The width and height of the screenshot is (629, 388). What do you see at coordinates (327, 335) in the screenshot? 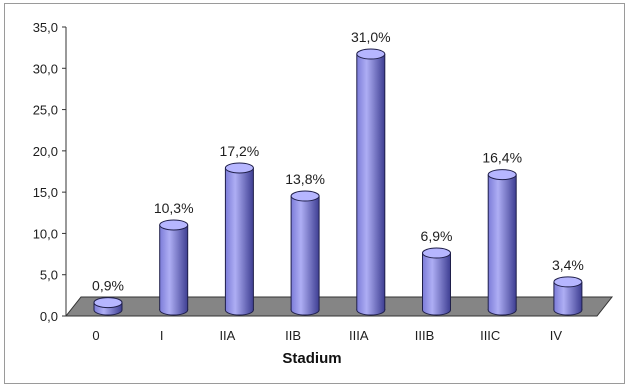
I see `x-axis-ticks: 0 I IIA IIB IIIA IIIB IIIC IV` at bounding box center [327, 335].